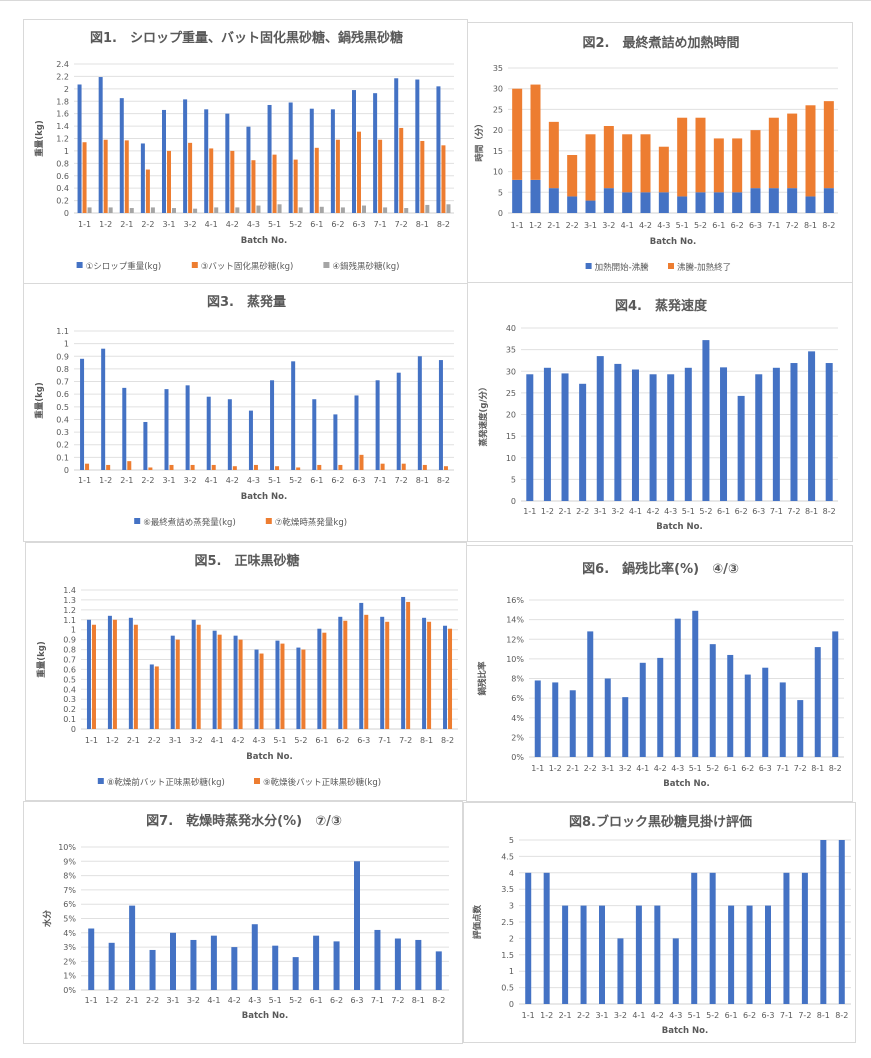 The image size is (871, 1058). I want to click on y-tick-label: 15, so click(511, 436).